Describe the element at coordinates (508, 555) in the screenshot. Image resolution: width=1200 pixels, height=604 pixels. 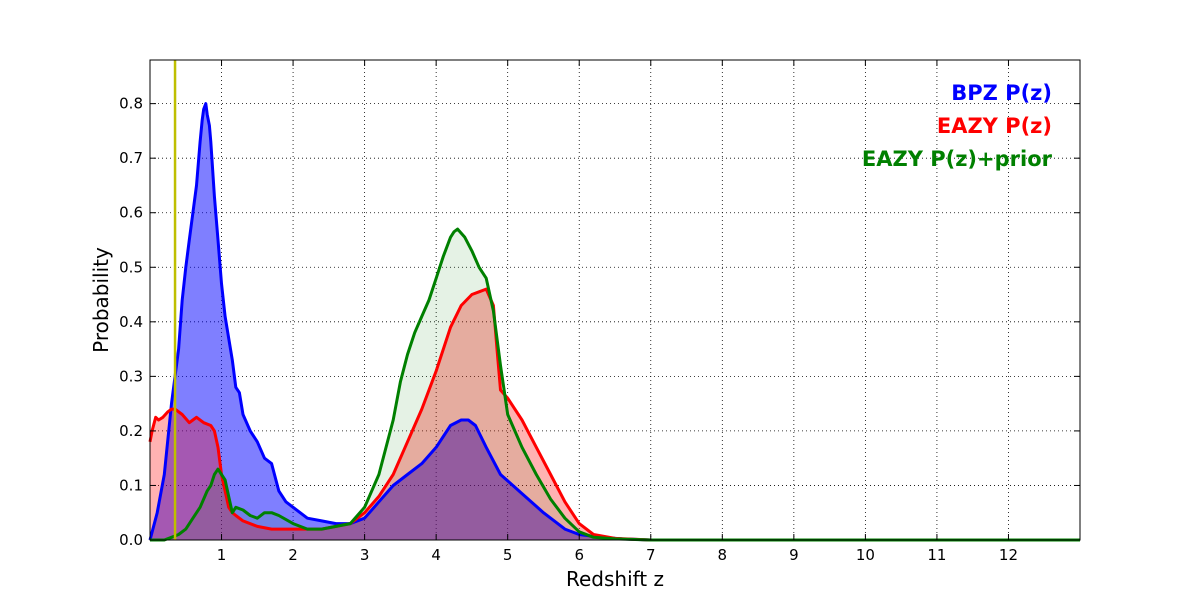
I see `x-tick-label: 5` at that location.